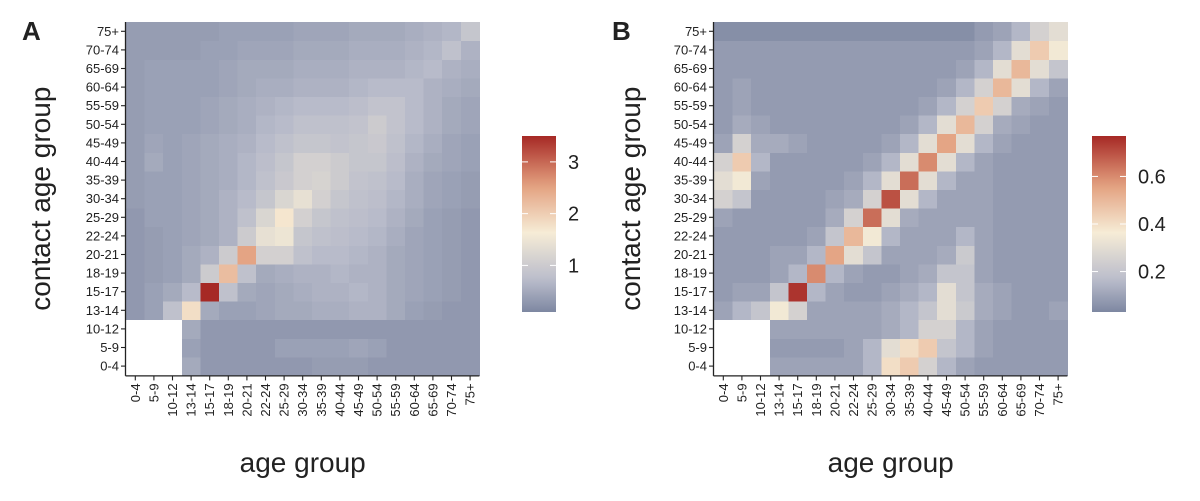  Describe the element at coordinates (1058, 329) in the screenshot. I see `heatmap-cell-75+-by-10-12` at that location.